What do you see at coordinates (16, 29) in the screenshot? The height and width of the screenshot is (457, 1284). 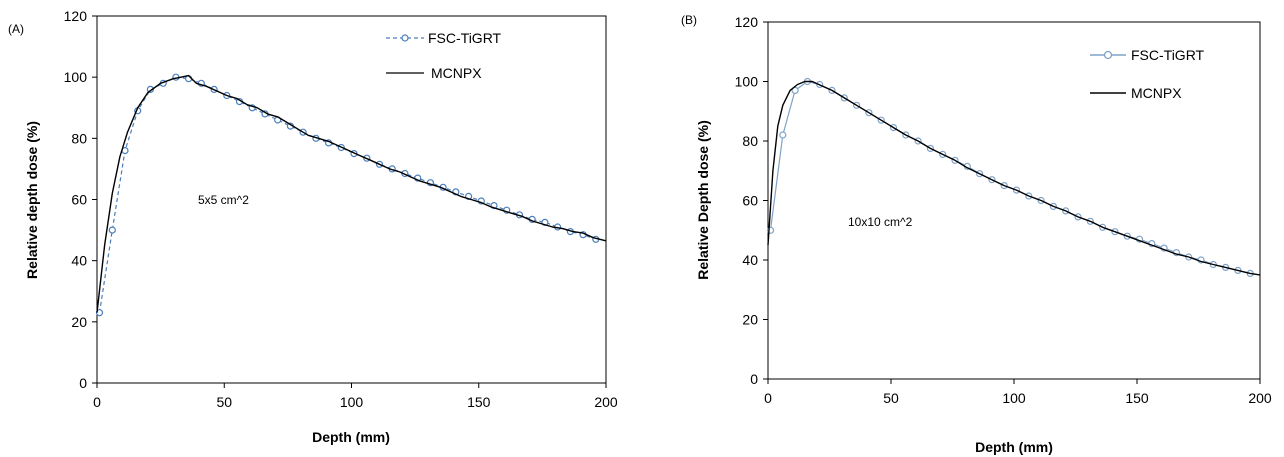 I see `panel-a-label: (A)` at bounding box center [16, 29].